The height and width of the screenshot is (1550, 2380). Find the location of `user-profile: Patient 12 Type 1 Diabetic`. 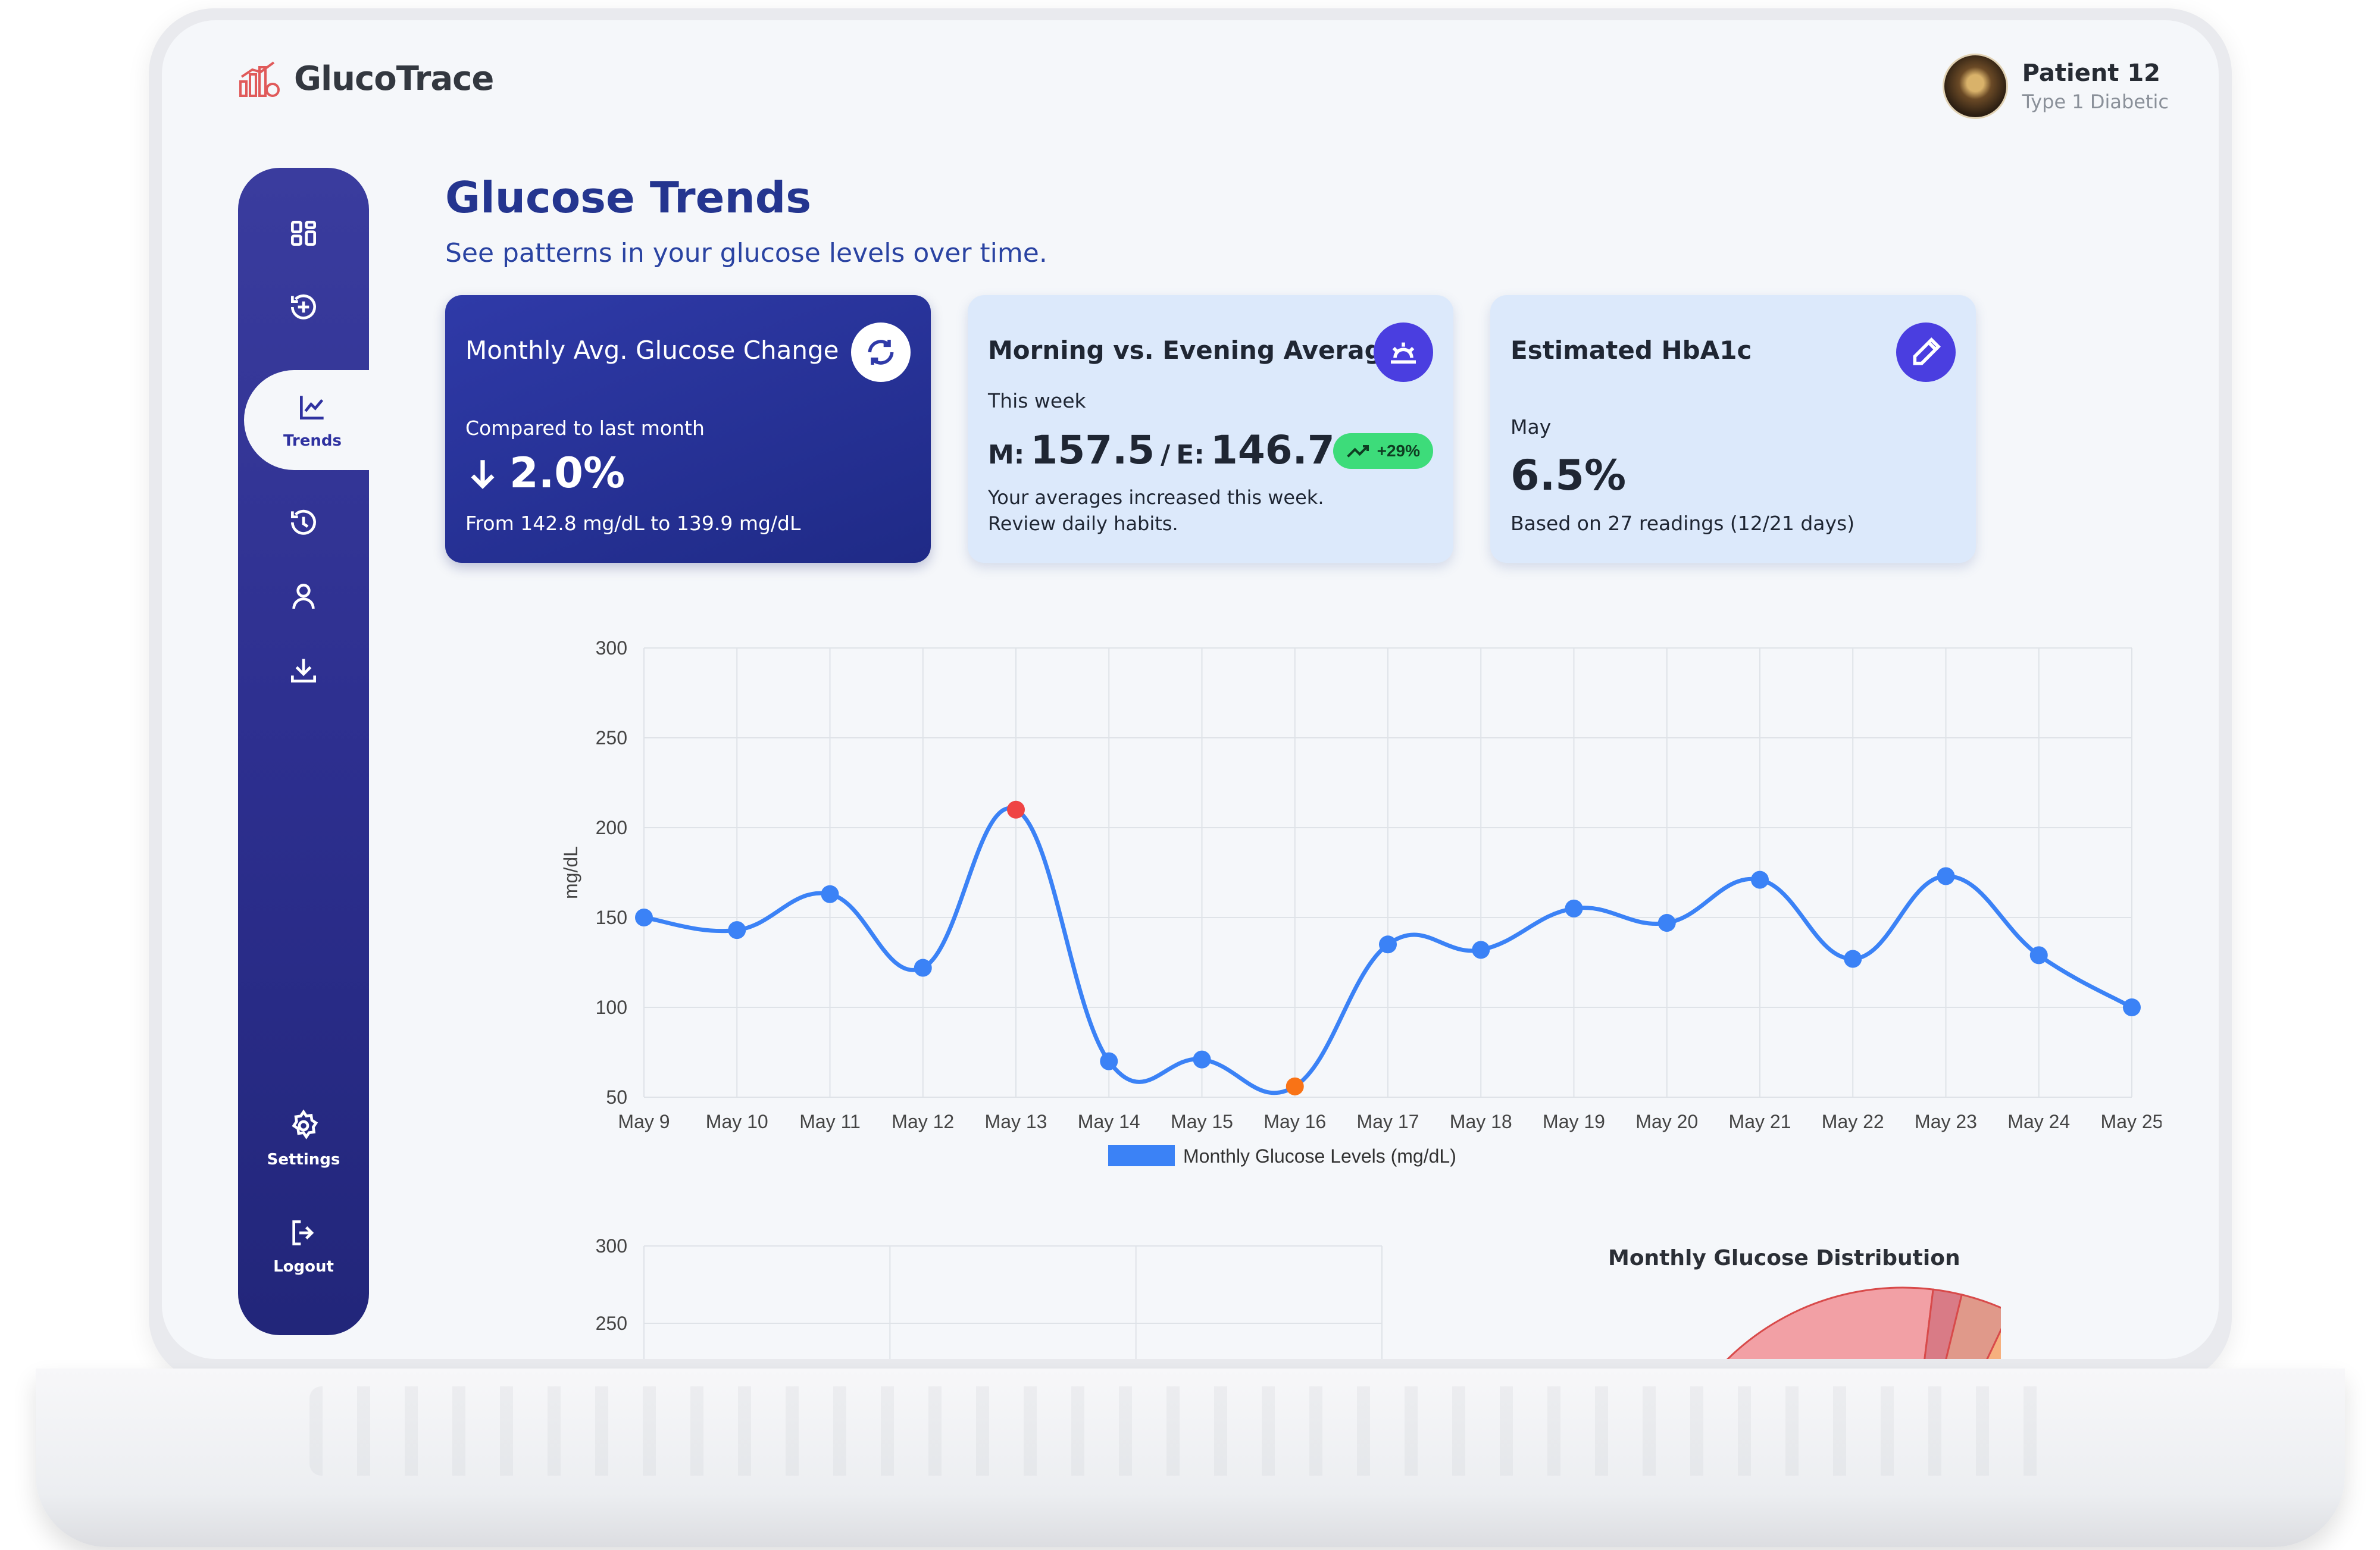

user-profile: Patient 12 Type 1 Diabetic is located at coordinates (2055, 86).